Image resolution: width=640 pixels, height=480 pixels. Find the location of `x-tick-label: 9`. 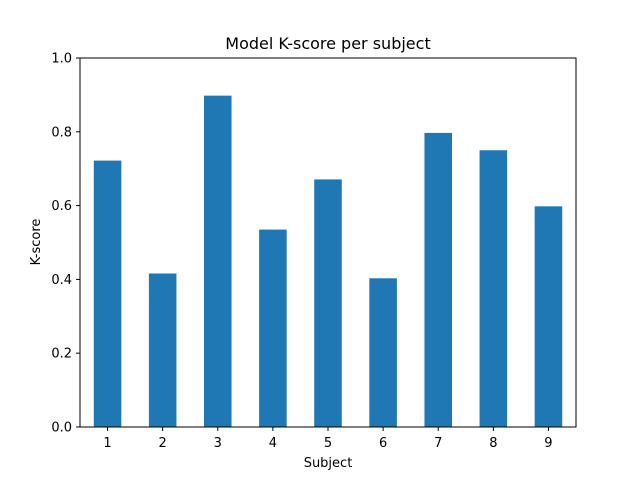

x-tick-label: 9 is located at coordinates (548, 443).